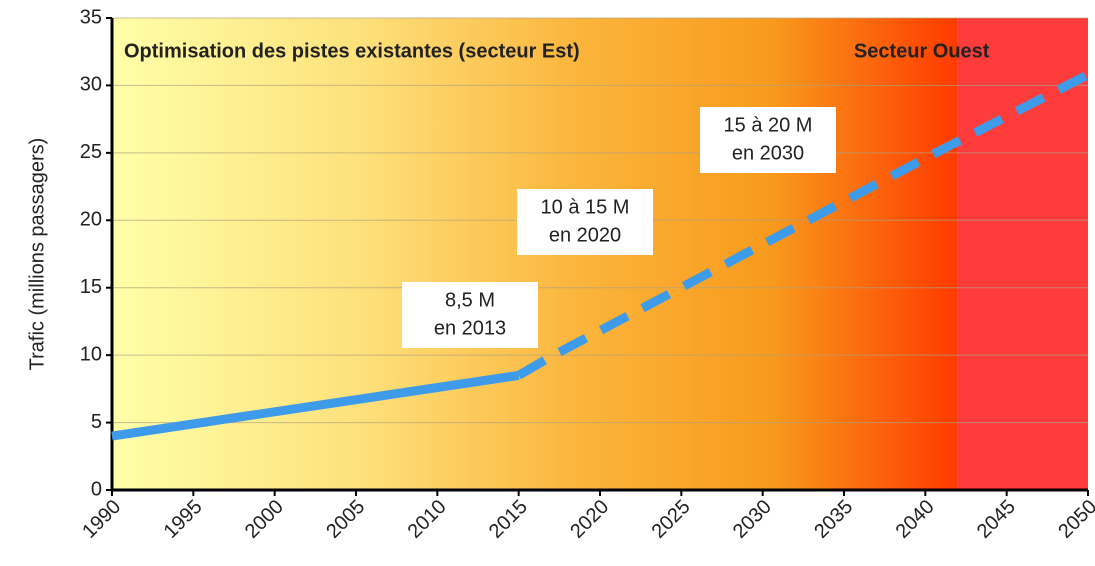 The image size is (1095, 566). Describe the element at coordinates (585, 235) in the screenshot. I see `annotation-text: en 2020` at that location.